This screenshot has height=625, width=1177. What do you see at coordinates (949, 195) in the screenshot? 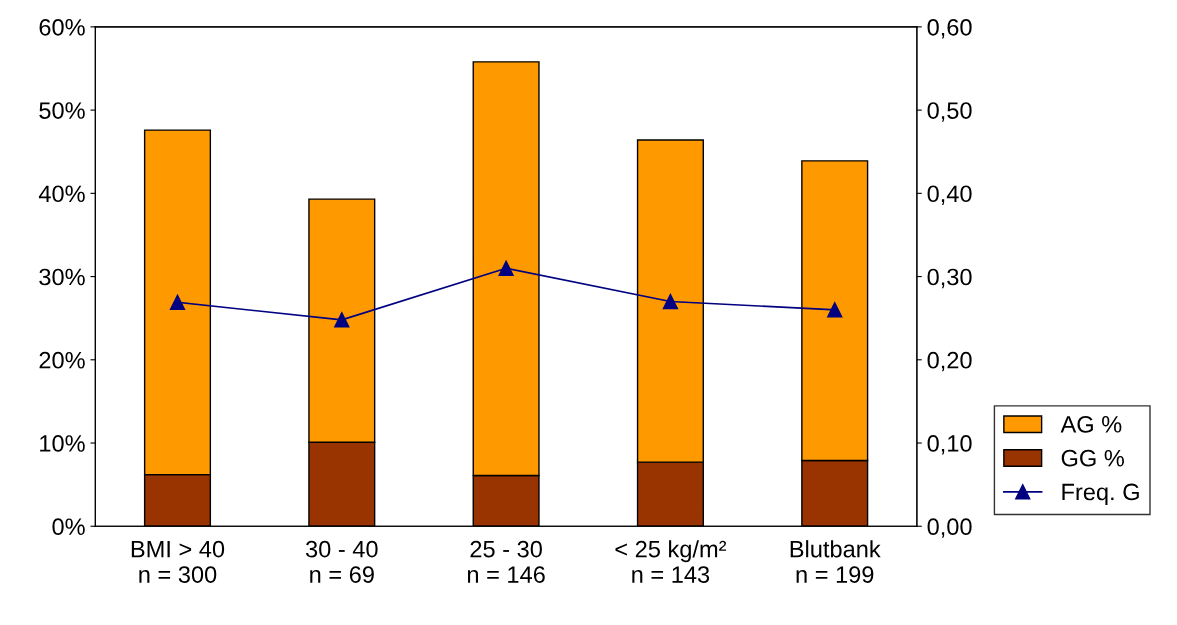
I see `y2-tick-label: 0,40` at bounding box center [949, 195].